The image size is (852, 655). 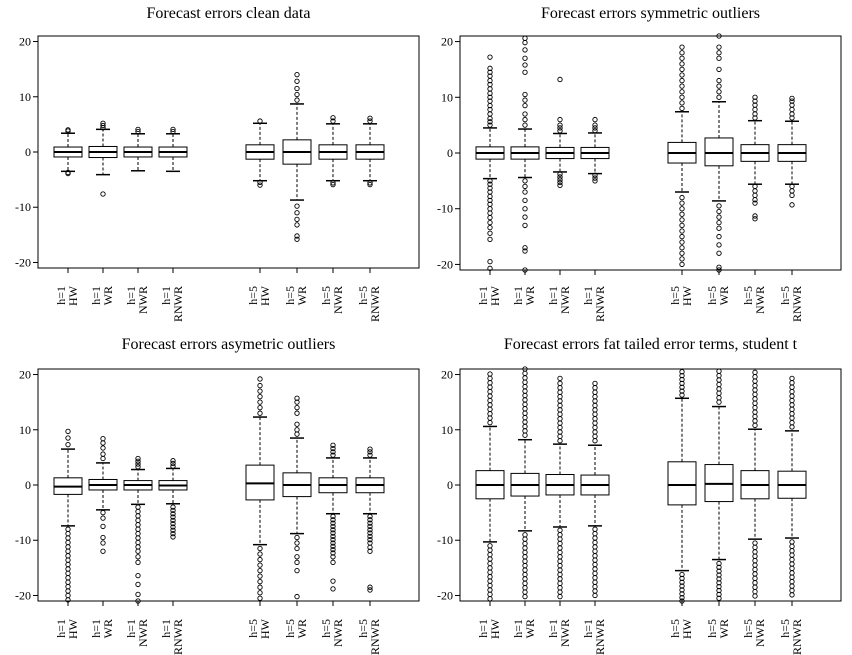 What do you see at coordinates (447, 97) in the screenshot?
I see `y-tick-label: 10` at bounding box center [447, 97].